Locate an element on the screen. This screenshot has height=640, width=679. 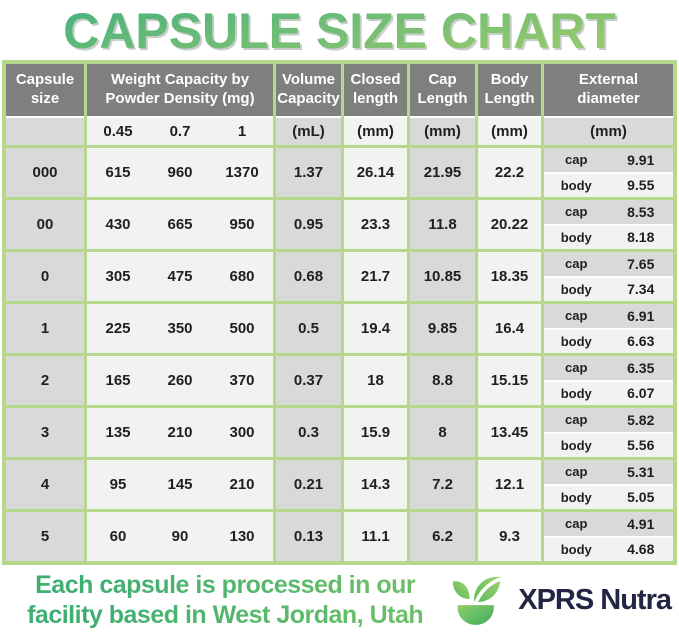
cell-external-diameter: cap 4.91 body 4.68 is located at coordinates (608, 536).